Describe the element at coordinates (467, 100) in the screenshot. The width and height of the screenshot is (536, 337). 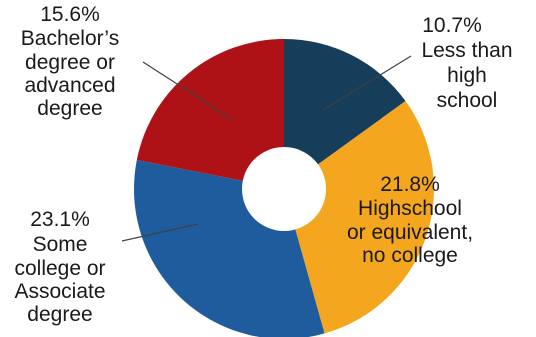
I see `slice-name-line: school` at that location.